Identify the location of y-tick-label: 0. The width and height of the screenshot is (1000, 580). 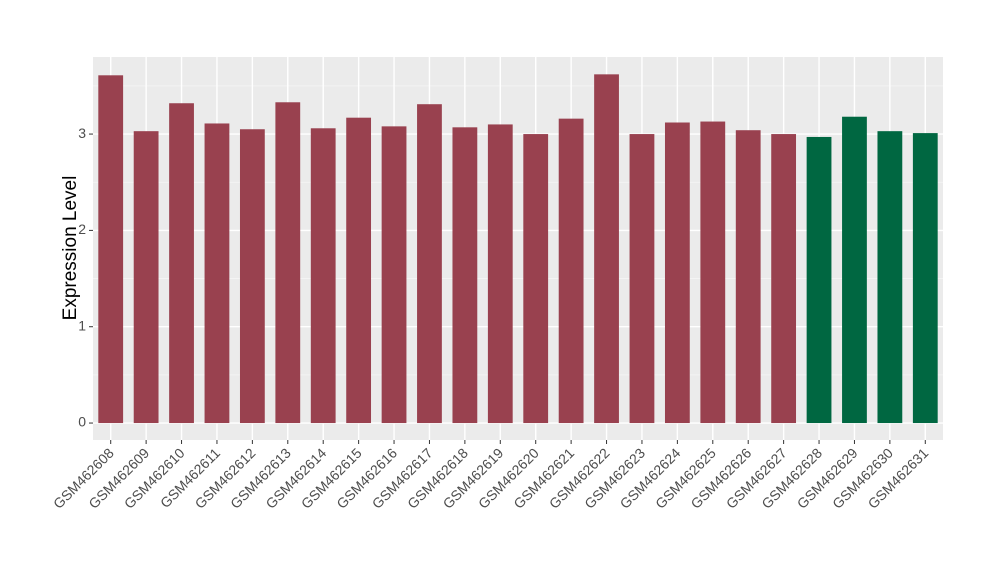
(82, 422).